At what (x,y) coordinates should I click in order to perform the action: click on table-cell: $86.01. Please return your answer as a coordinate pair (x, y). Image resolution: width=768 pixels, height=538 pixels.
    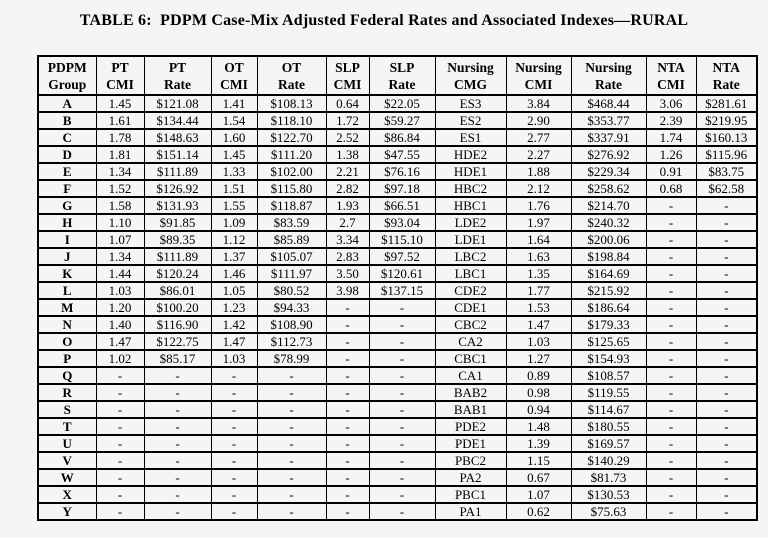
    Looking at the image, I should click on (177, 290).